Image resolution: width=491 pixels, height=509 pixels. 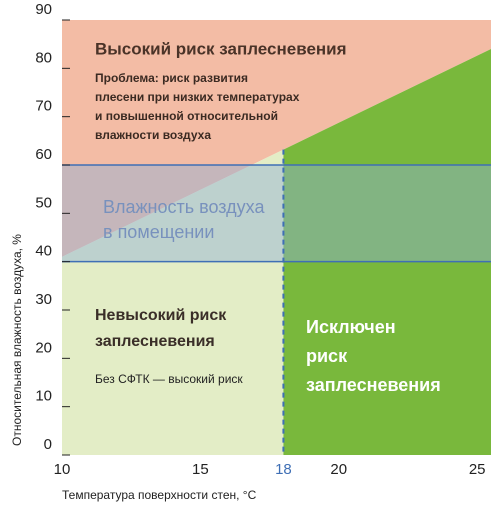 What do you see at coordinates (43, 396) in the screenshot?
I see `y-tick-label: 10` at bounding box center [43, 396].